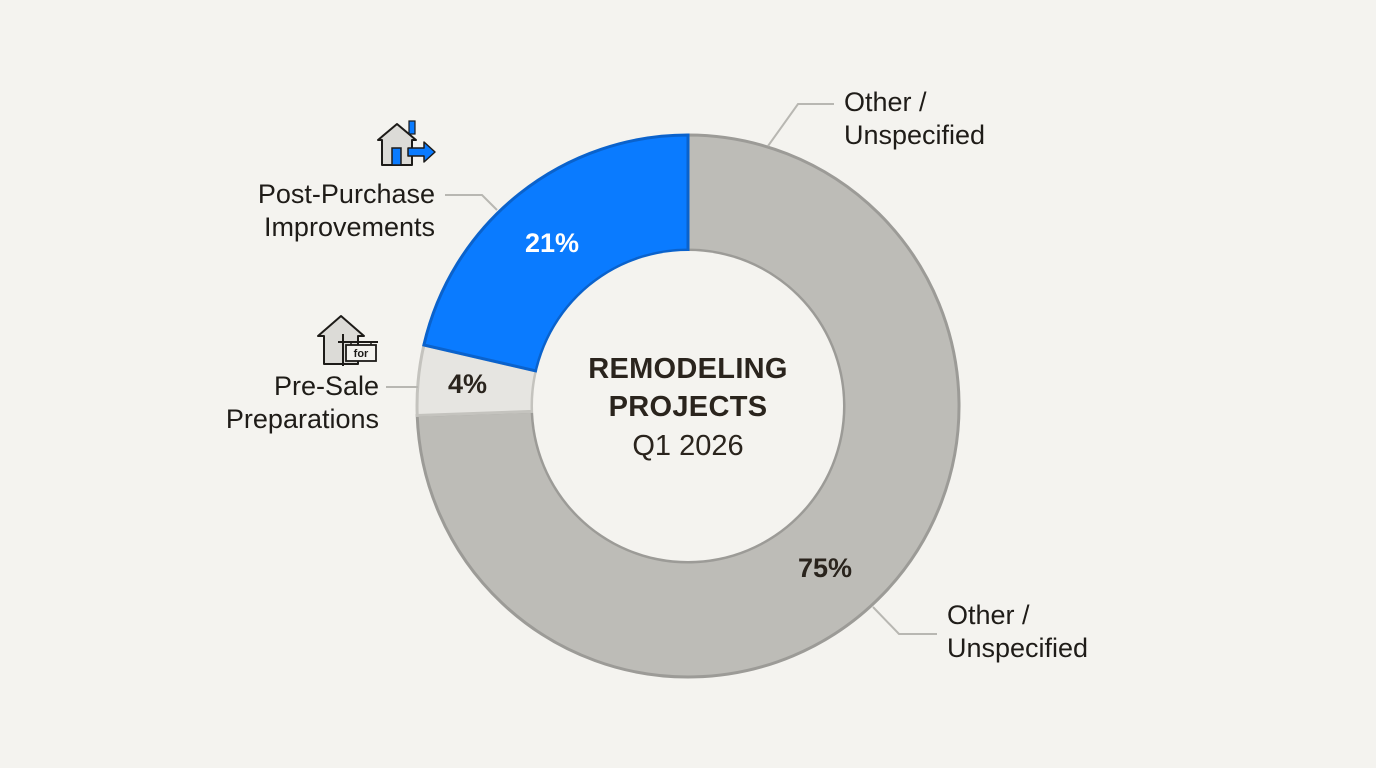 The width and height of the screenshot is (1376, 768). Describe the element at coordinates (347, 340) in the screenshot. I see `house-for-sale-sign-icon: for` at that location.